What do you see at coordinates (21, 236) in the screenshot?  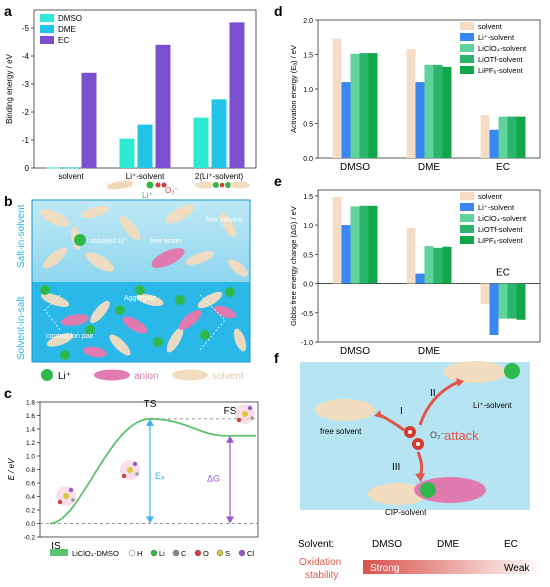 I see `salt-in-solvent-label: Salt-in-solvent` at bounding box center [21, 236].